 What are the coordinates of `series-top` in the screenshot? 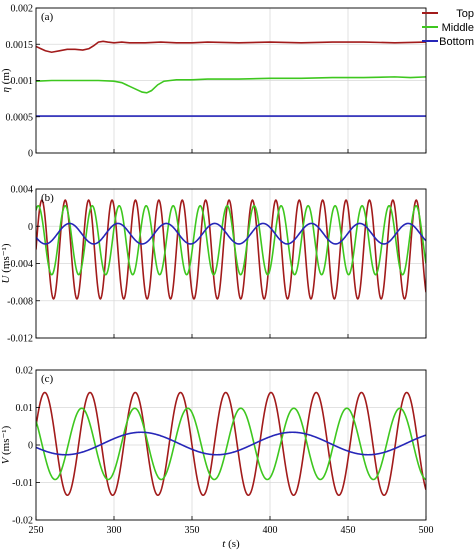 It's located at (231, 47).